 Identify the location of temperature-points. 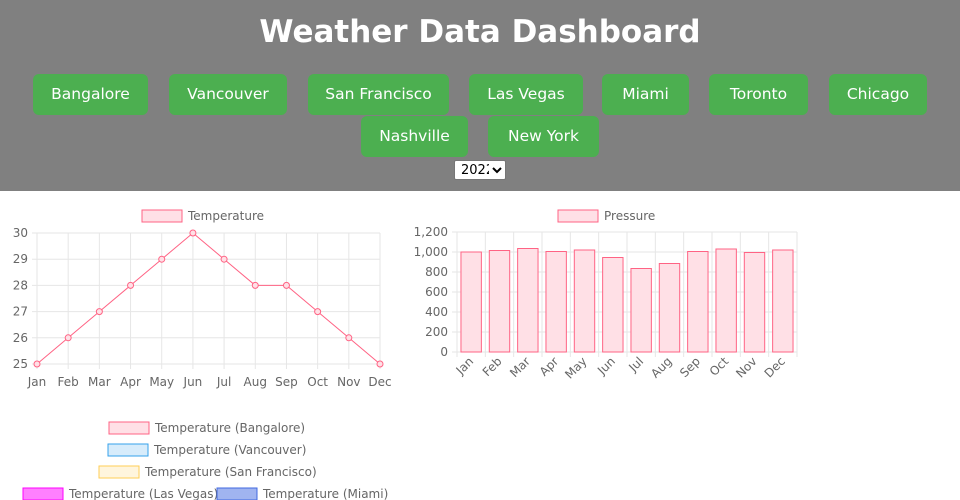
(208, 298).